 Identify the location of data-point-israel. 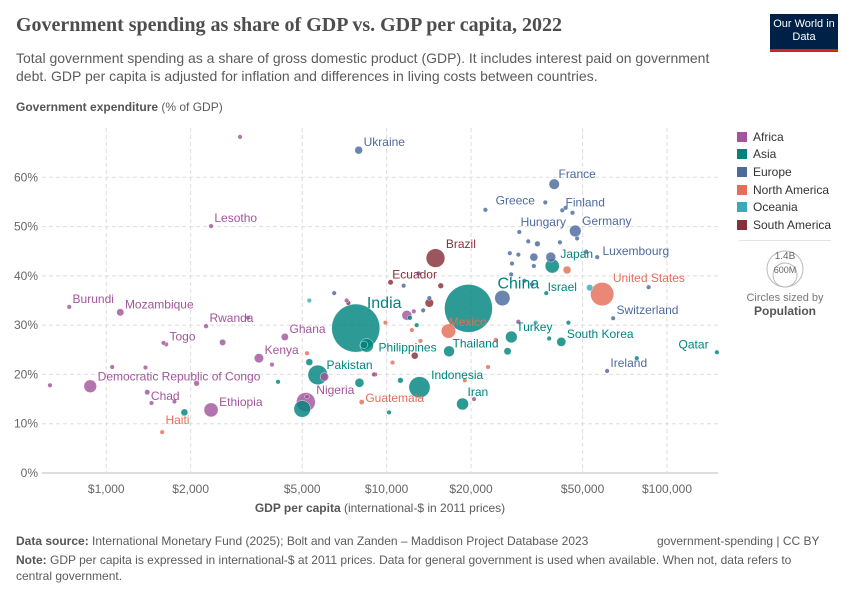
(546, 293).